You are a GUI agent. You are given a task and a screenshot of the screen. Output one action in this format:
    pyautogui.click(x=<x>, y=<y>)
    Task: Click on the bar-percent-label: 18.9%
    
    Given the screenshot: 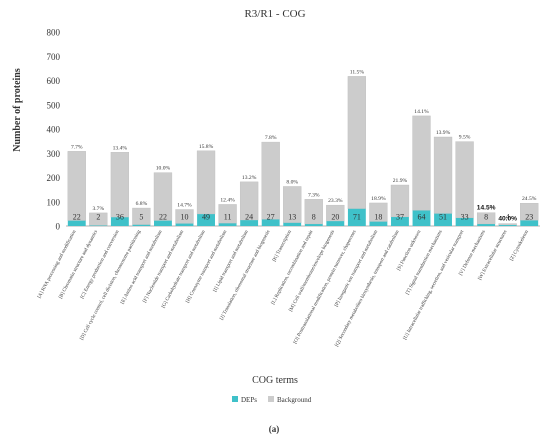 What is the action you would take?
    pyautogui.click(x=378, y=199)
    